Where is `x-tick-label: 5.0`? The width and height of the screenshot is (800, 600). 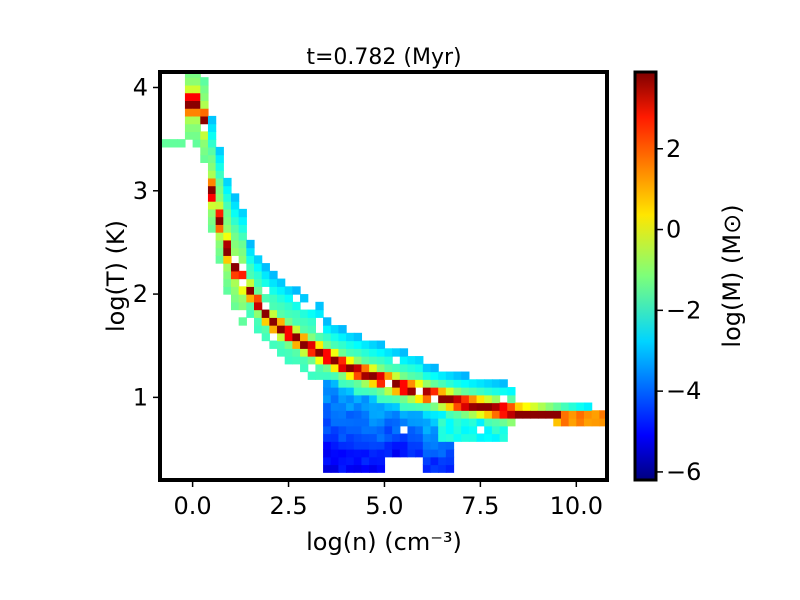 x-tick-label: 5.0 is located at coordinates (384, 506).